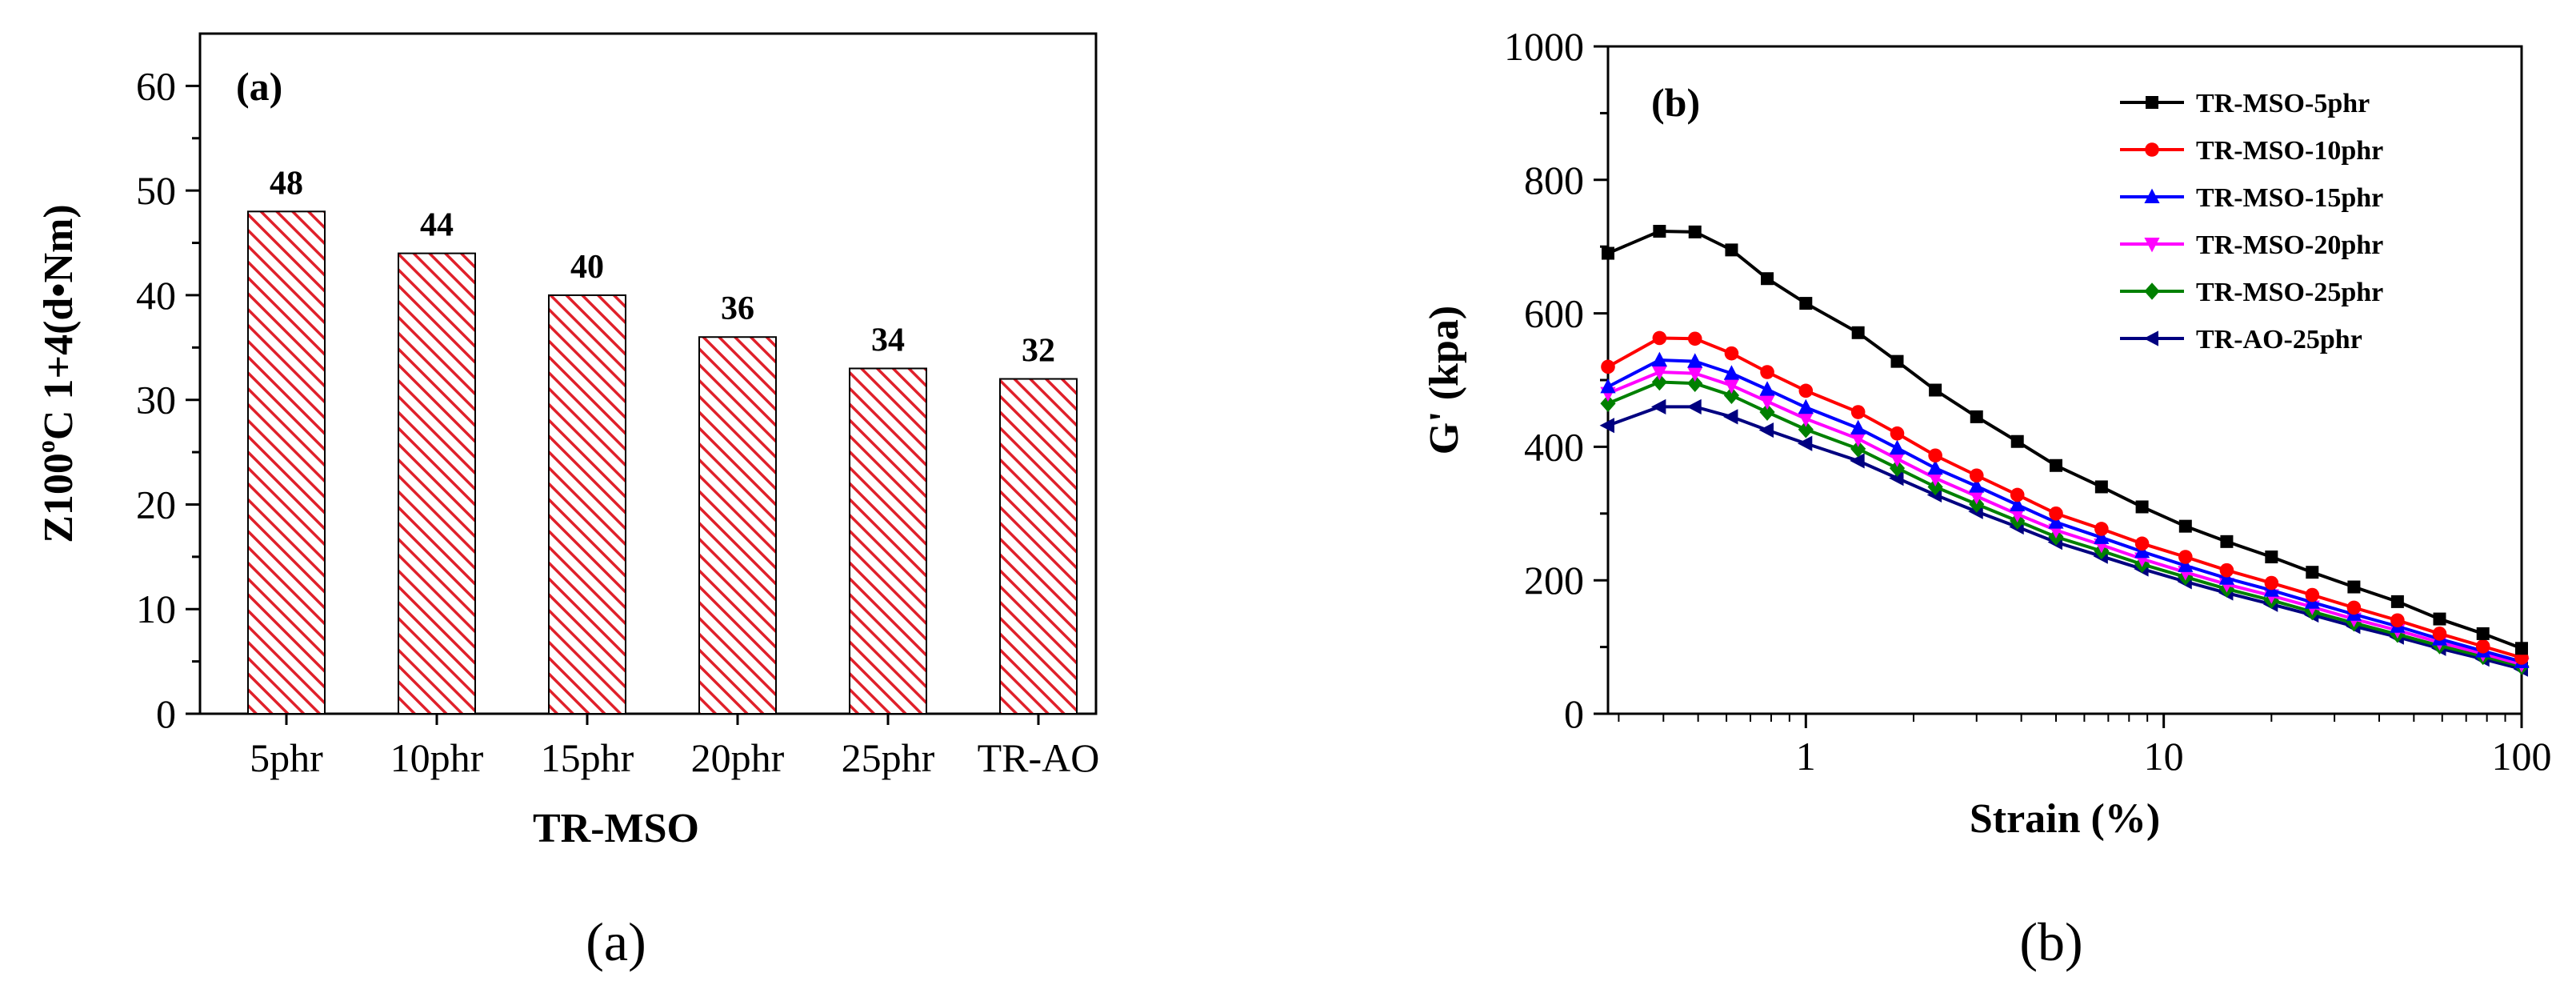 This screenshot has width=2576, height=989. Describe the element at coordinates (166, 713) in the screenshot. I see `y-tick-label: 0` at that location.